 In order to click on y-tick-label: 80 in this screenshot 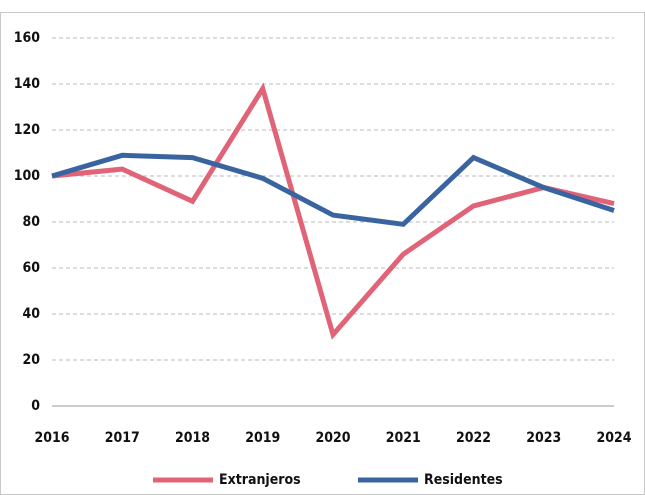, I will do `click(31, 222)`.